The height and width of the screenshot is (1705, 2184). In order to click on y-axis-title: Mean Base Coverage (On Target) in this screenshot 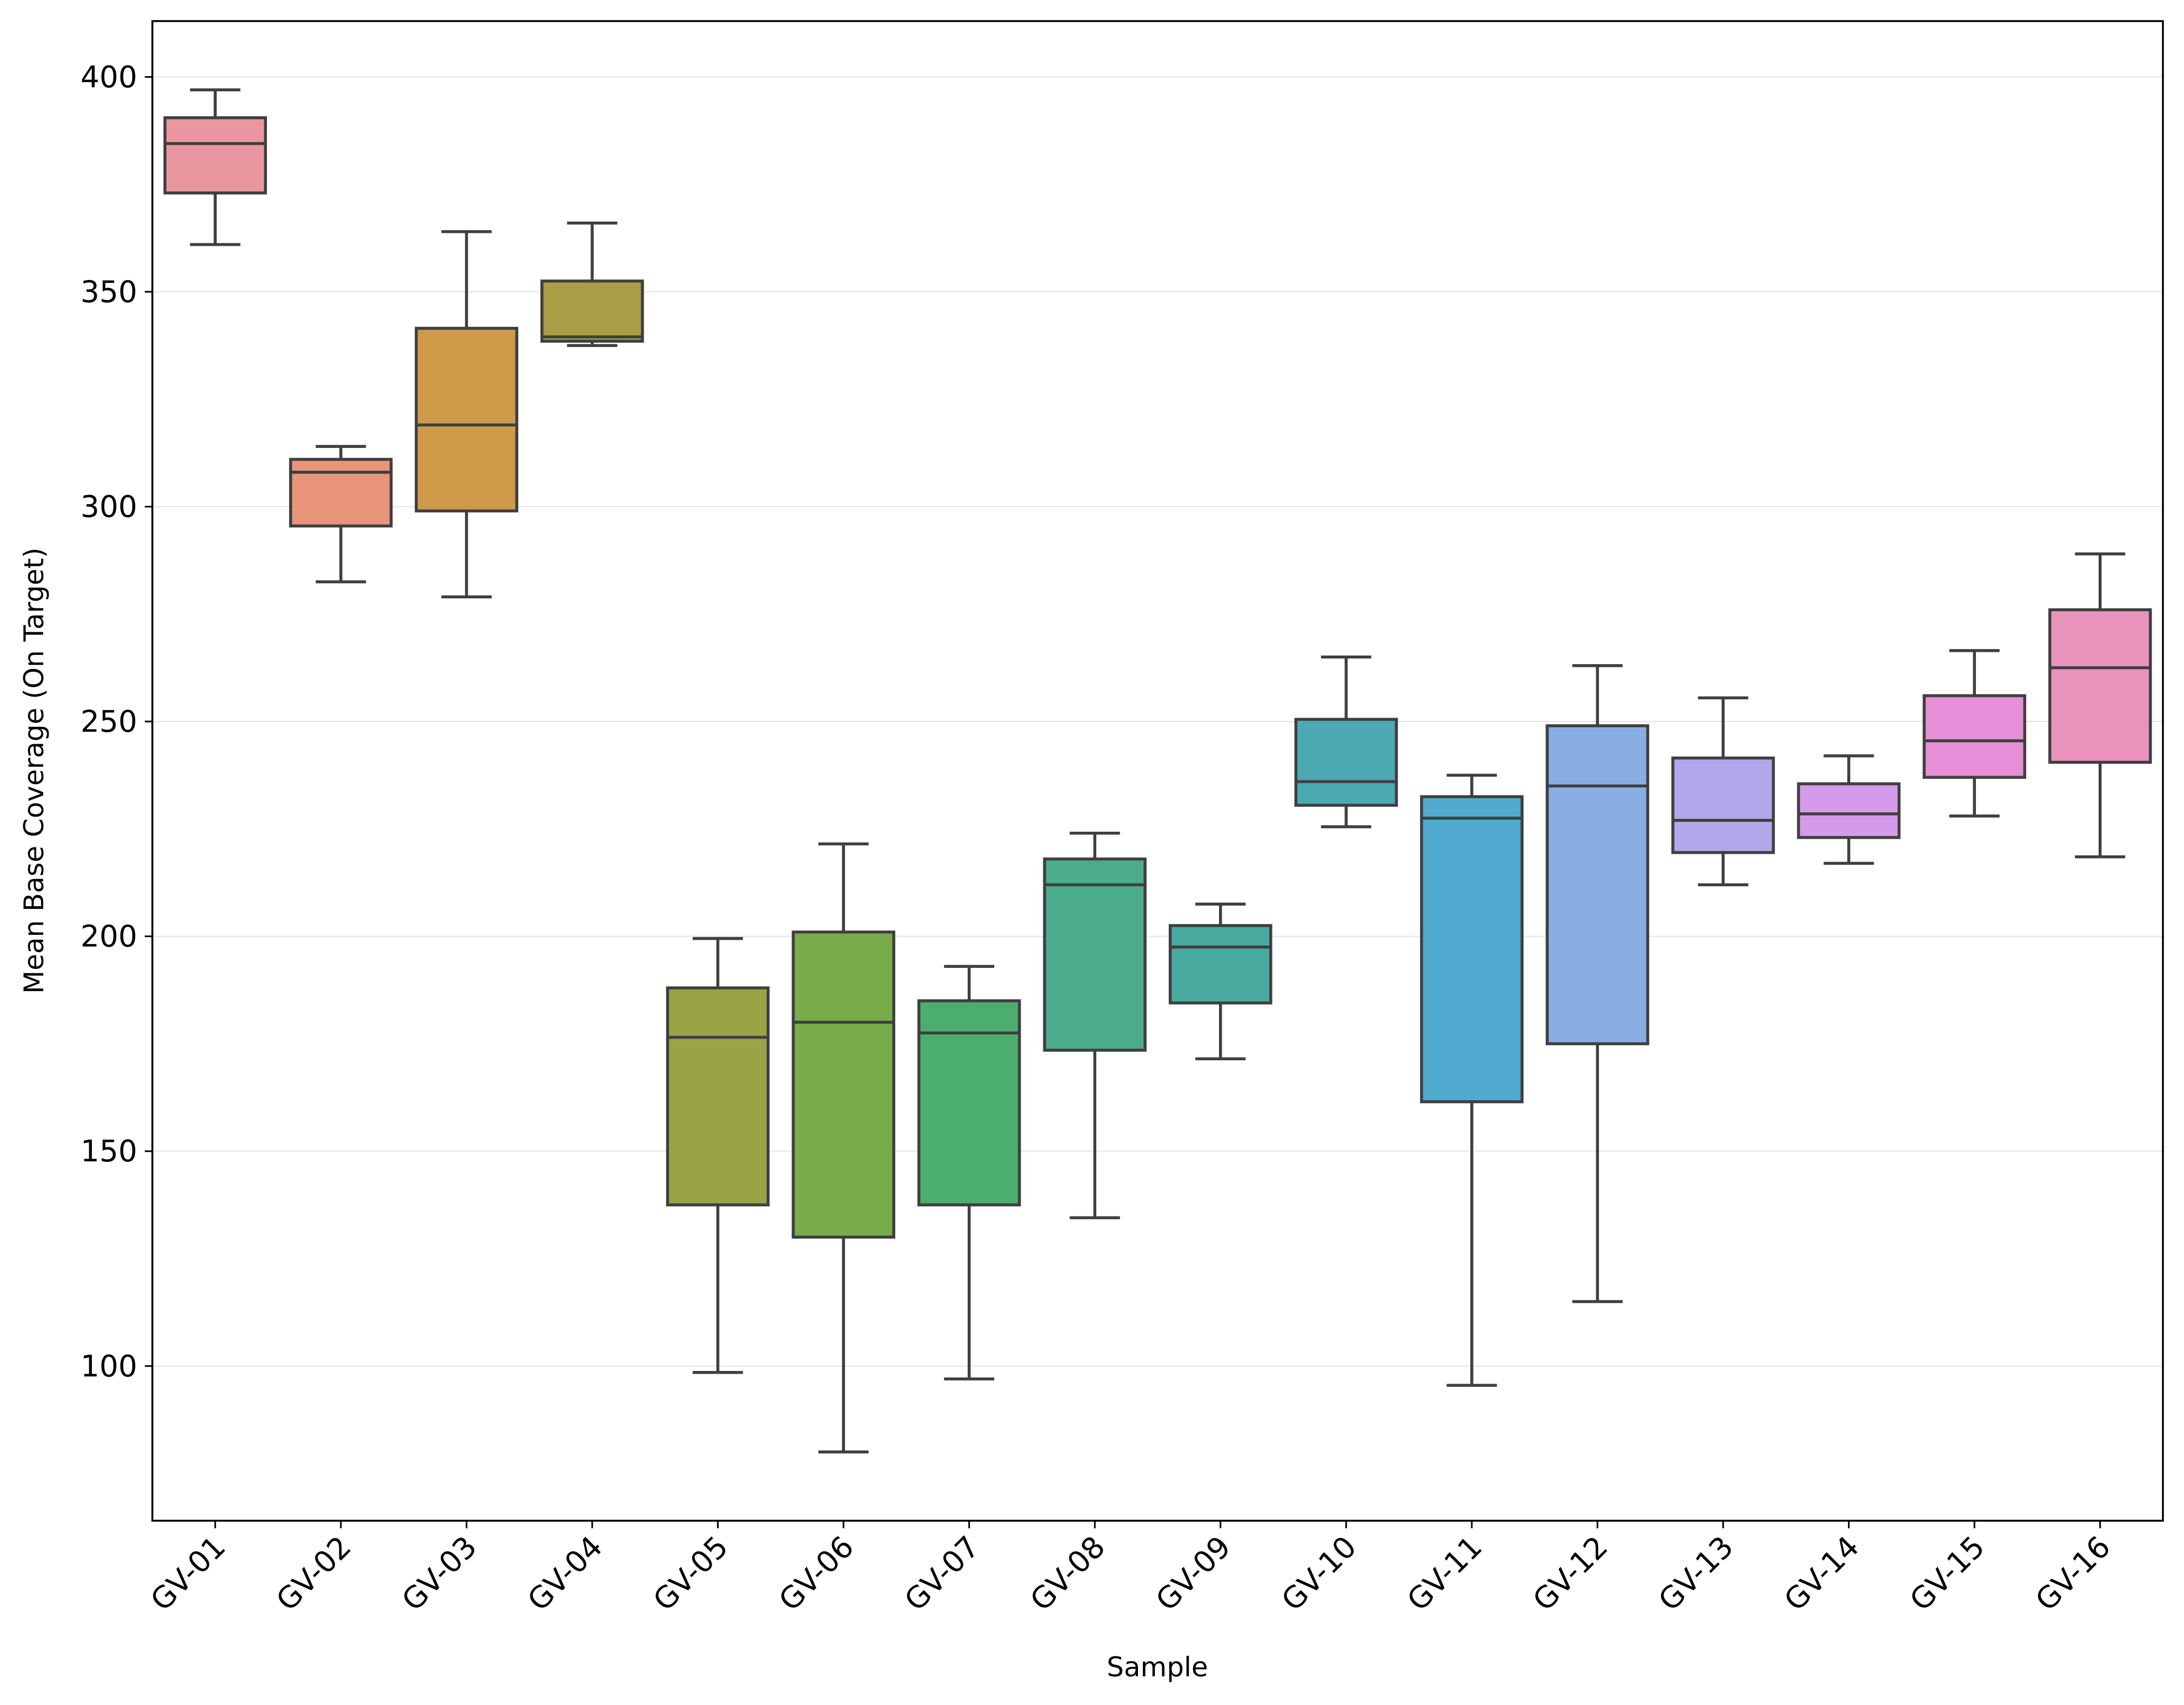, I will do `click(34, 770)`.